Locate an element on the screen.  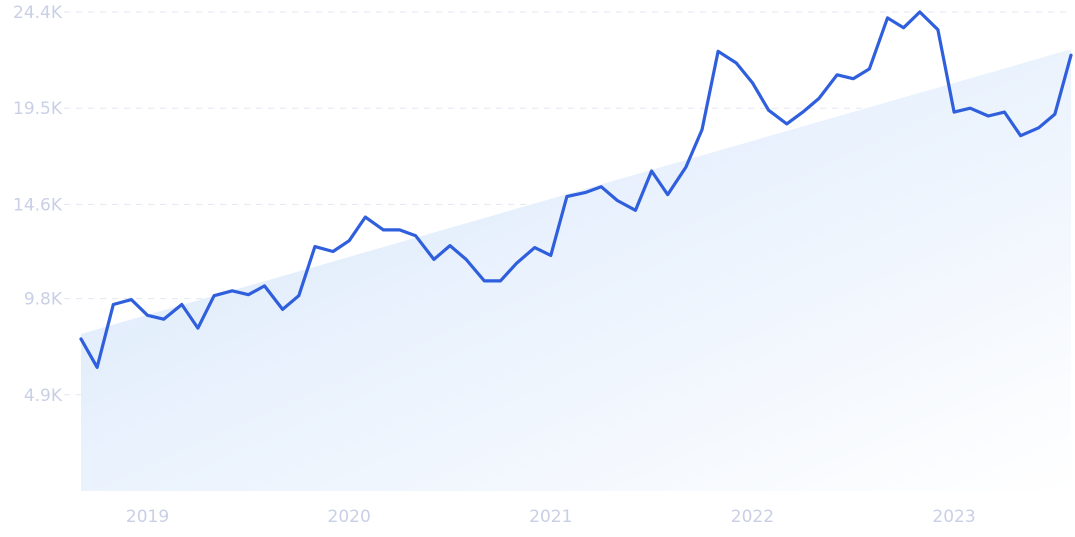
y-tick-label: 4.9K is located at coordinates (43, 396).